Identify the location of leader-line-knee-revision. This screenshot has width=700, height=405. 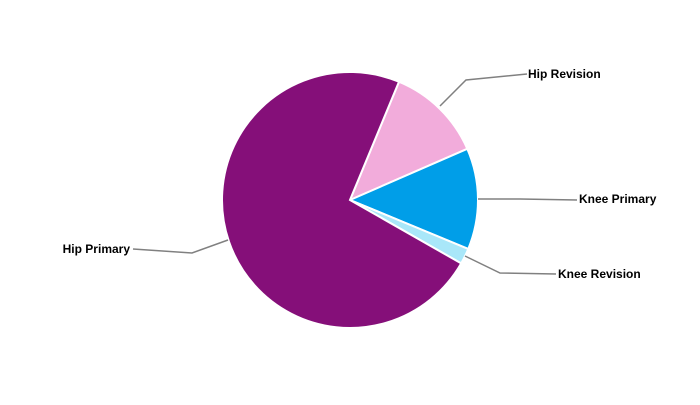
(510, 265).